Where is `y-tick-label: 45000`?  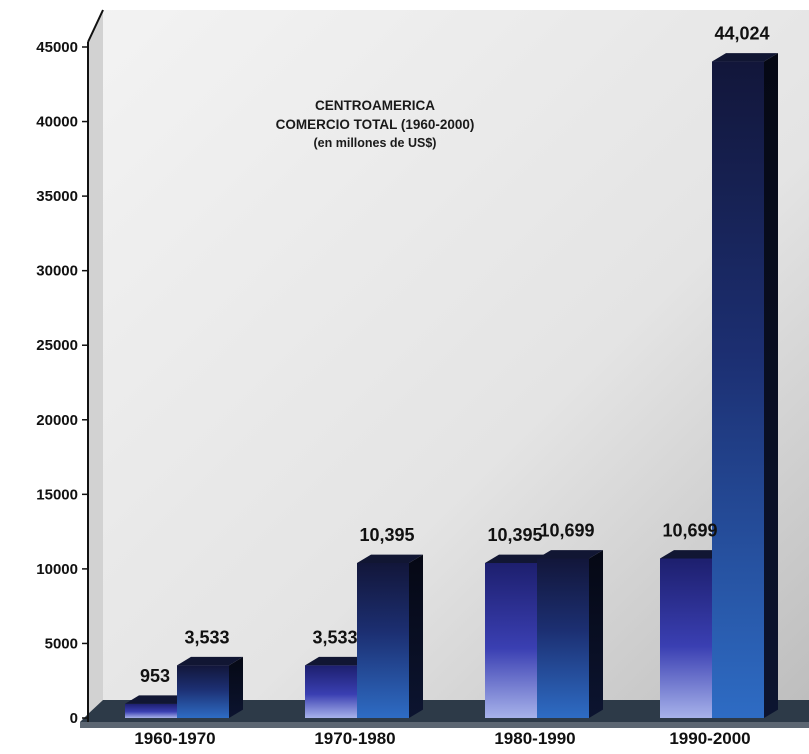 y-tick-label: 45000 is located at coordinates (57, 47).